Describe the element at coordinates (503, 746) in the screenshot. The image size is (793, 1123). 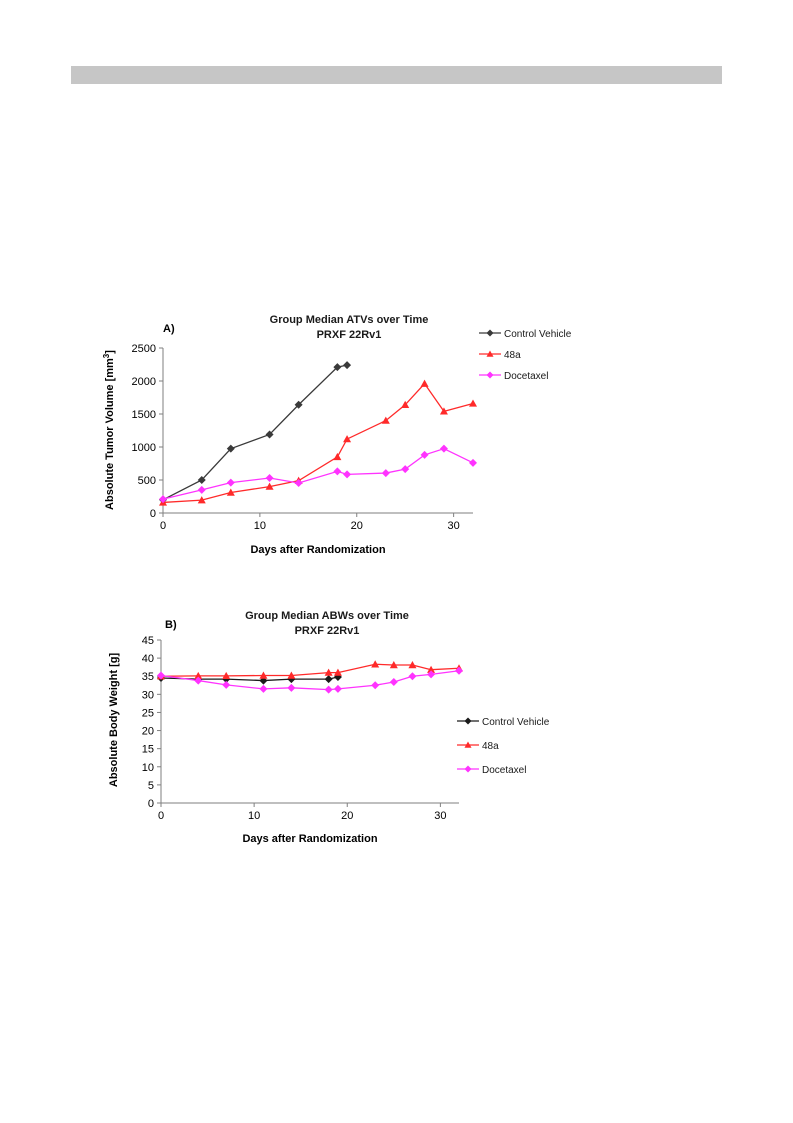
I see `chart-b-legend: Control Vehicle 48a Docetaxel` at that location.